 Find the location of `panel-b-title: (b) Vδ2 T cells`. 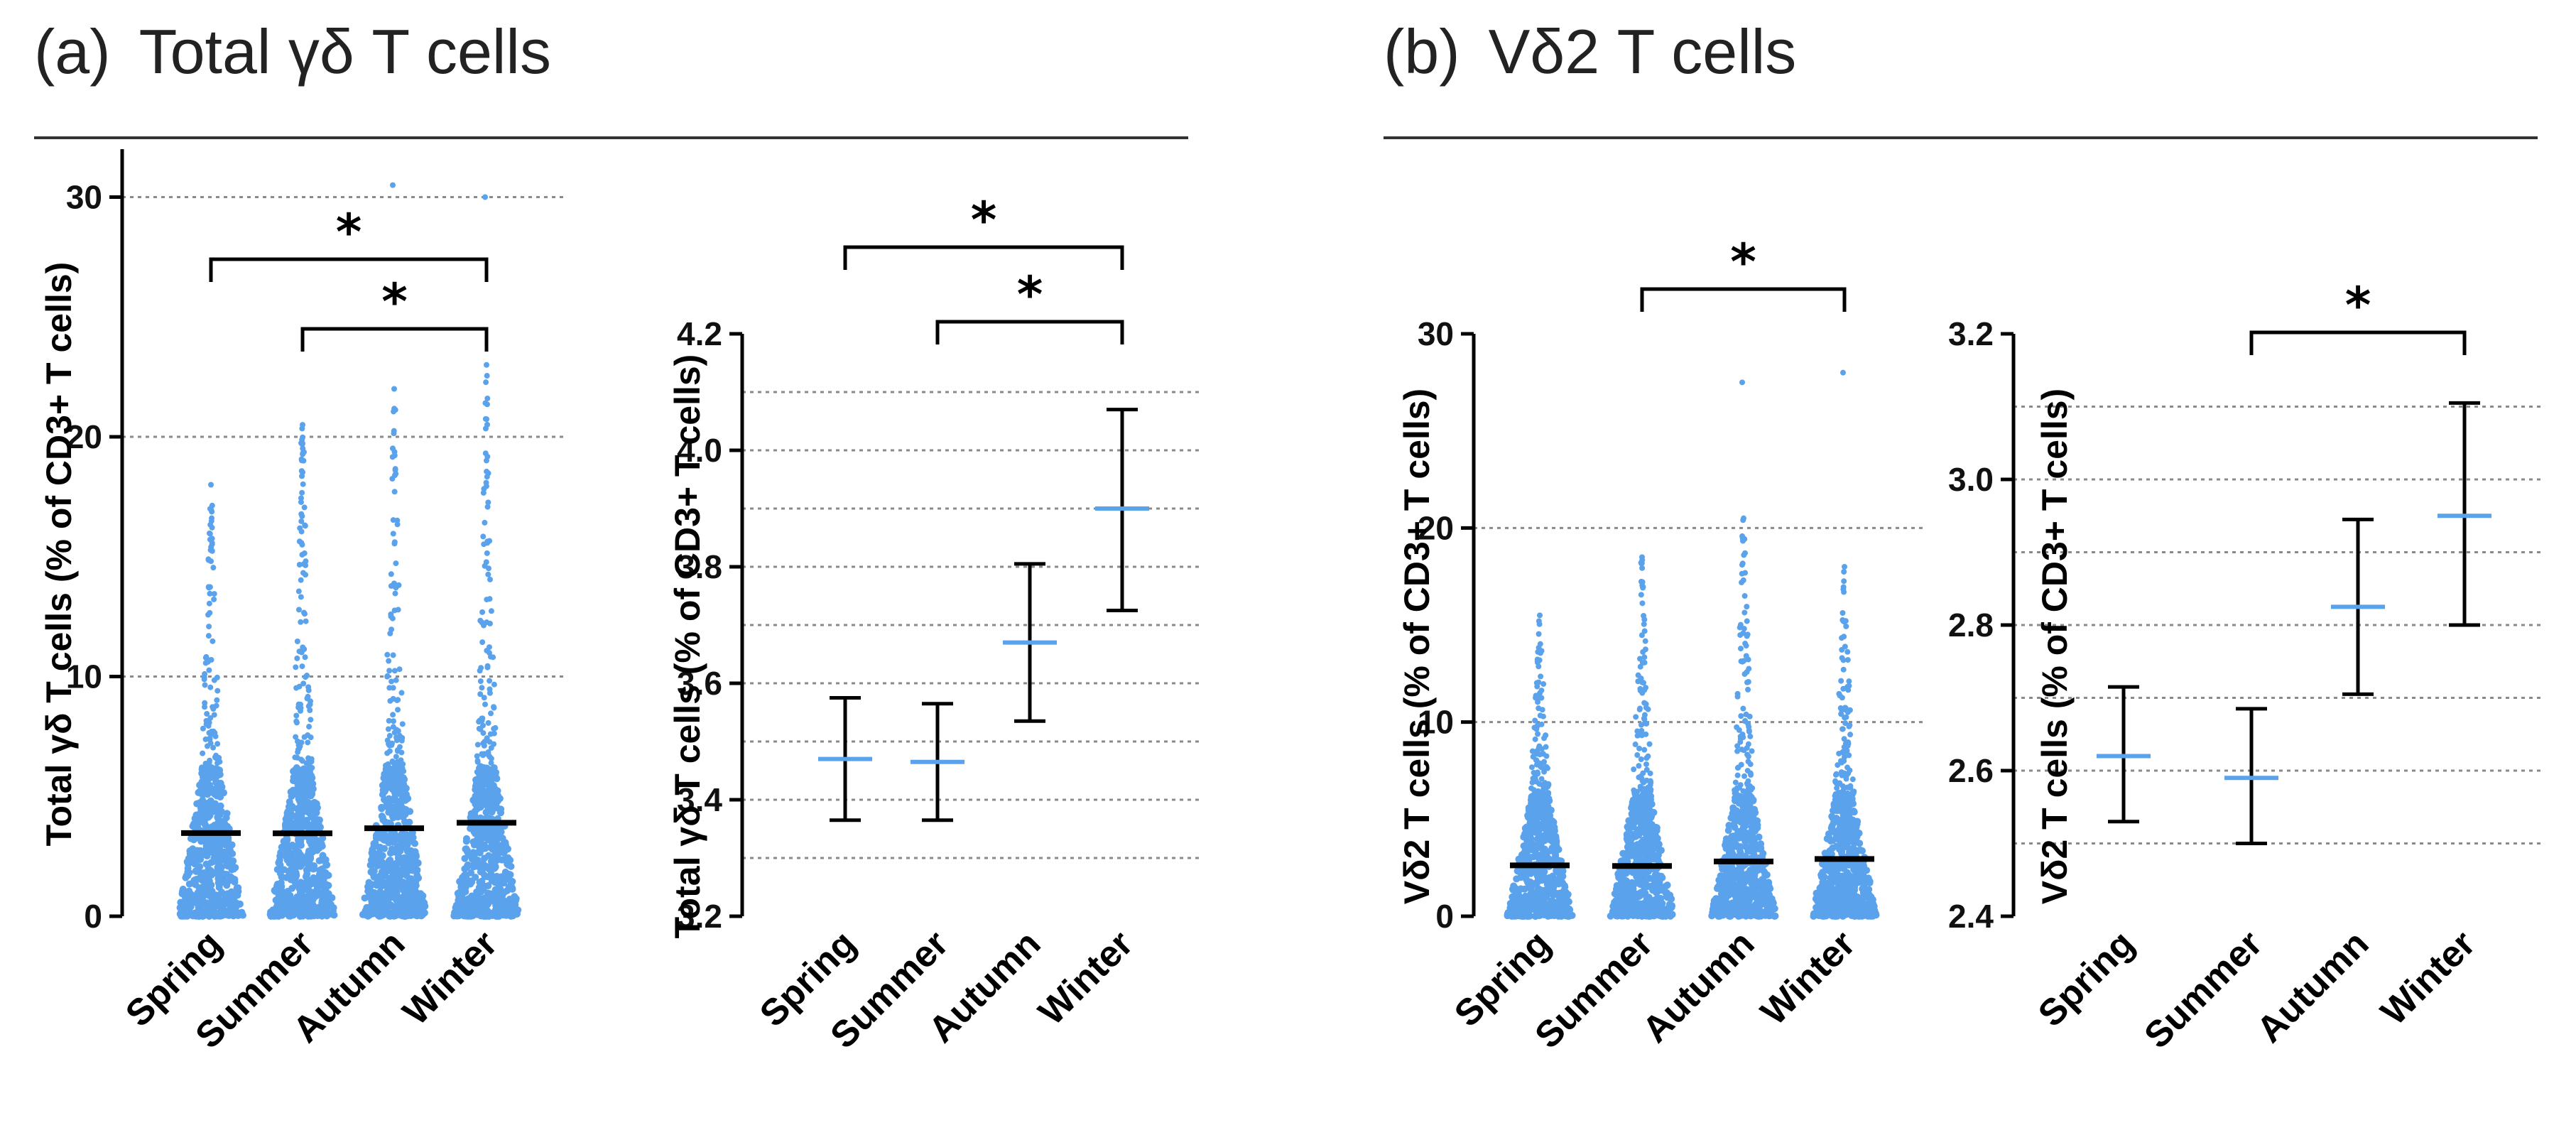

panel-b-title: (b) Vδ2 T cells is located at coordinates (1590, 52).